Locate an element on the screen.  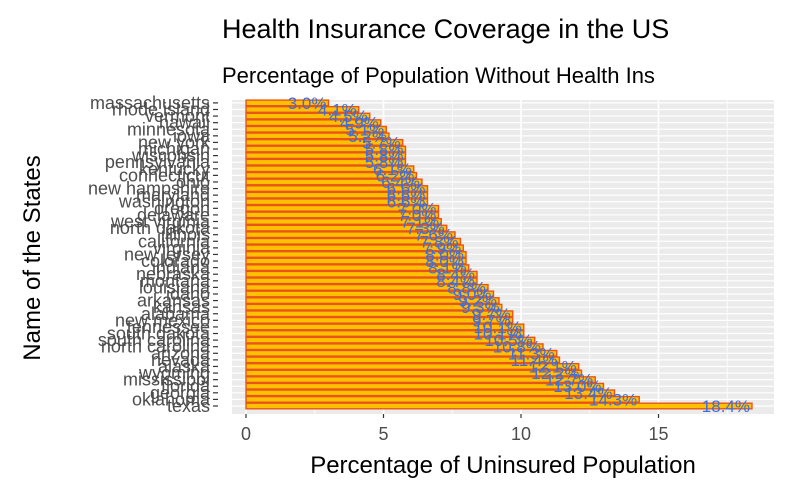
data-label: 13.4% is located at coordinates (588, 393).